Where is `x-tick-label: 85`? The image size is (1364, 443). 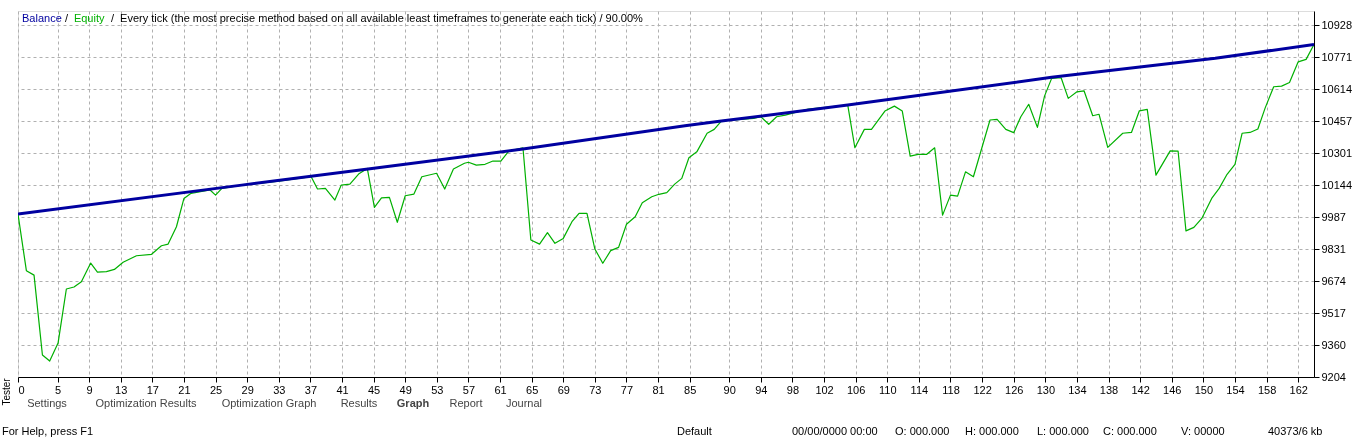 x-tick-label: 85 is located at coordinates (690, 389).